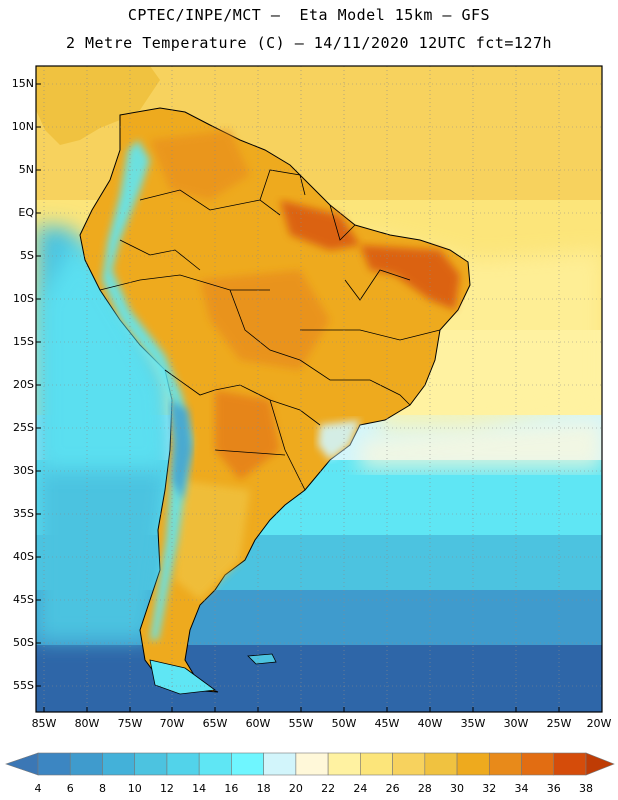  What do you see at coordinates (392, 788) in the screenshot?
I see `colorbar-label: 26` at bounding box center [392, 788].